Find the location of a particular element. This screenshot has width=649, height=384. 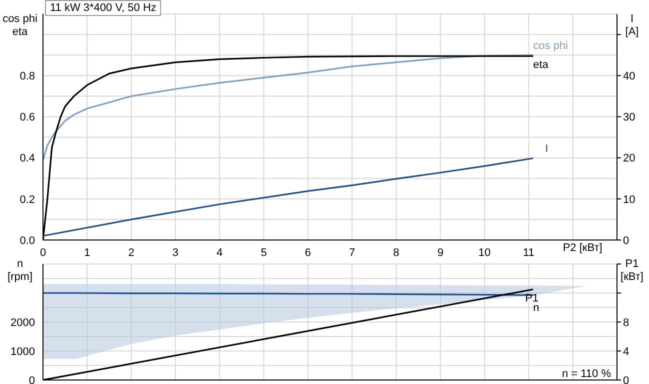

x-tick-label: 2 is located at coordinates (131, 252).